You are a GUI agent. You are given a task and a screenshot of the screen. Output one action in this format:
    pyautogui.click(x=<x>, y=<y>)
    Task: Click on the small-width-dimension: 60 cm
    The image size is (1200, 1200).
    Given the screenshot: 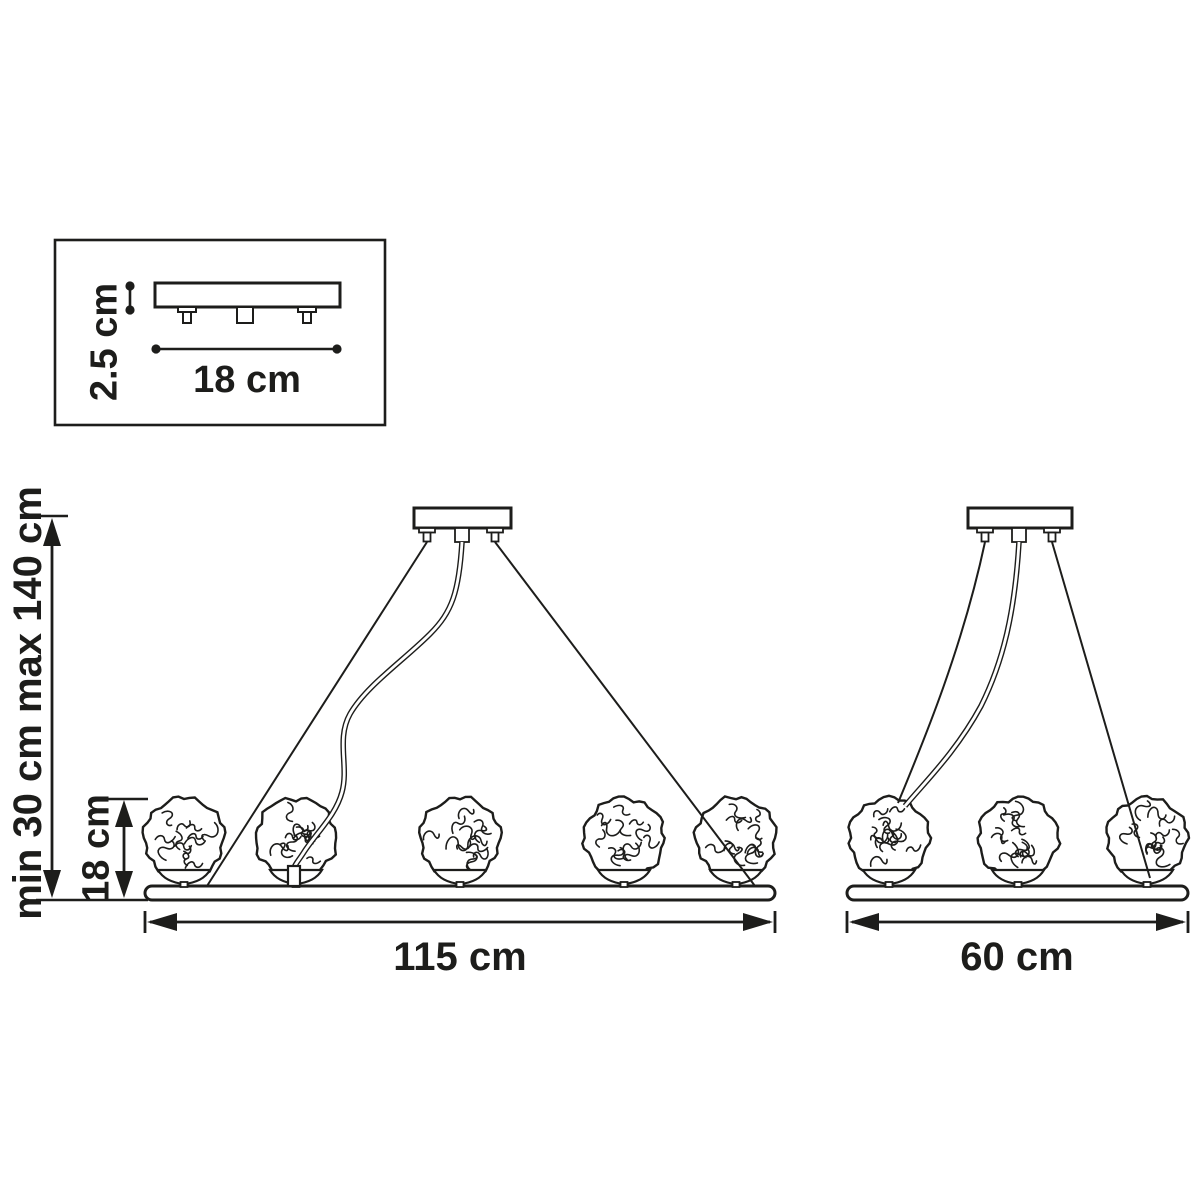 What is the action you would take?
    pyautogui.click(x=1017, y=945)
    